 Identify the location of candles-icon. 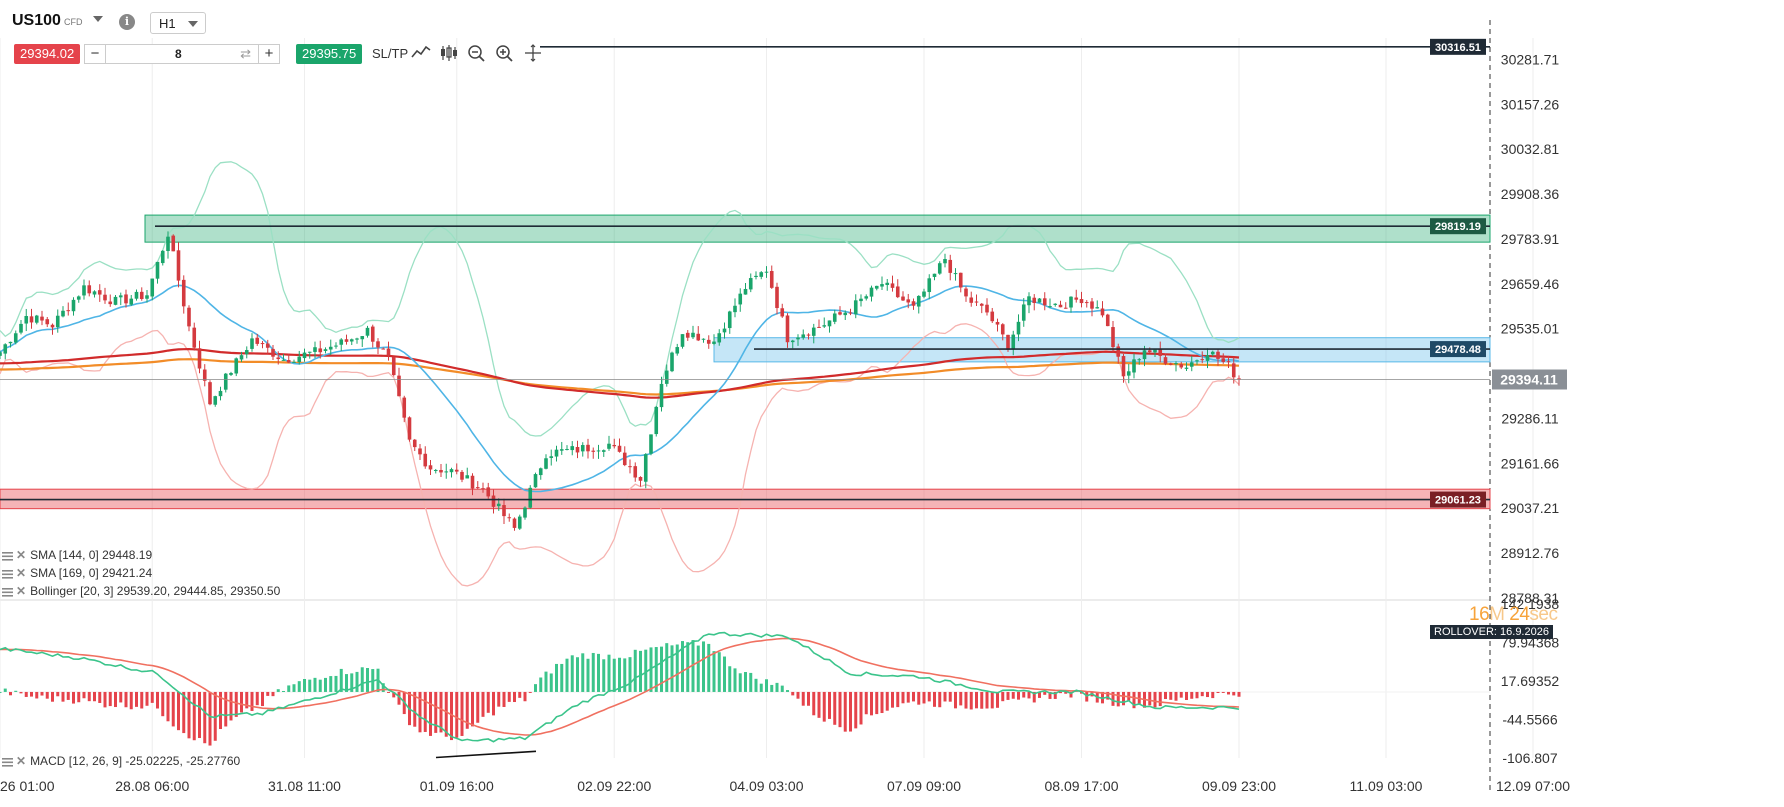
(449, 53).